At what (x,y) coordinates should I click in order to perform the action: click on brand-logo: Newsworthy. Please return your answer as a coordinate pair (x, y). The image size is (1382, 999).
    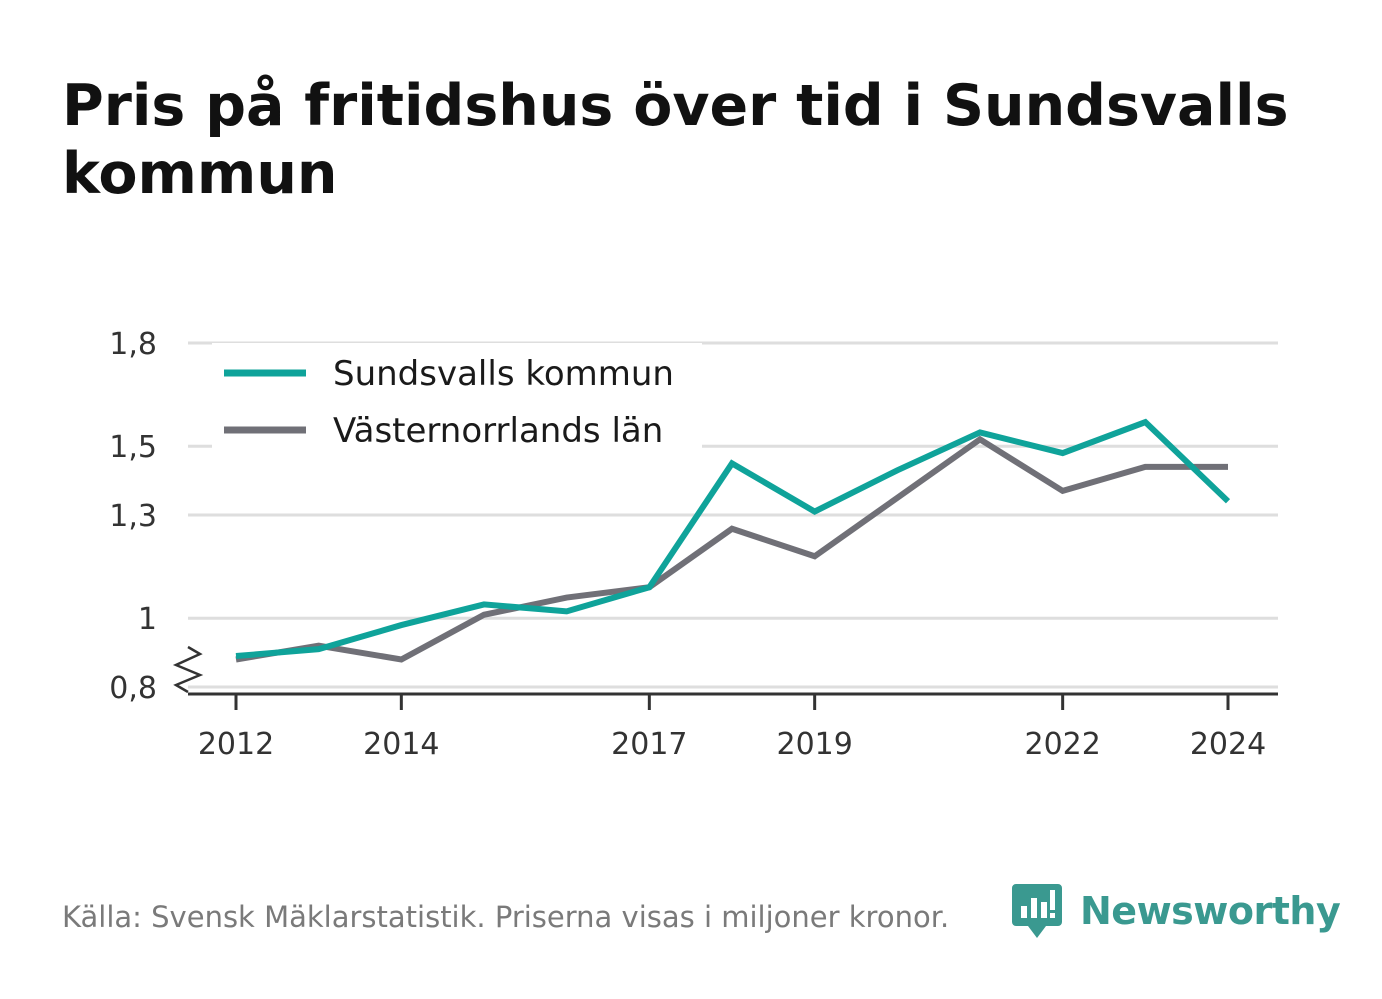
    Looking at the image, I should click on (1176, 911).